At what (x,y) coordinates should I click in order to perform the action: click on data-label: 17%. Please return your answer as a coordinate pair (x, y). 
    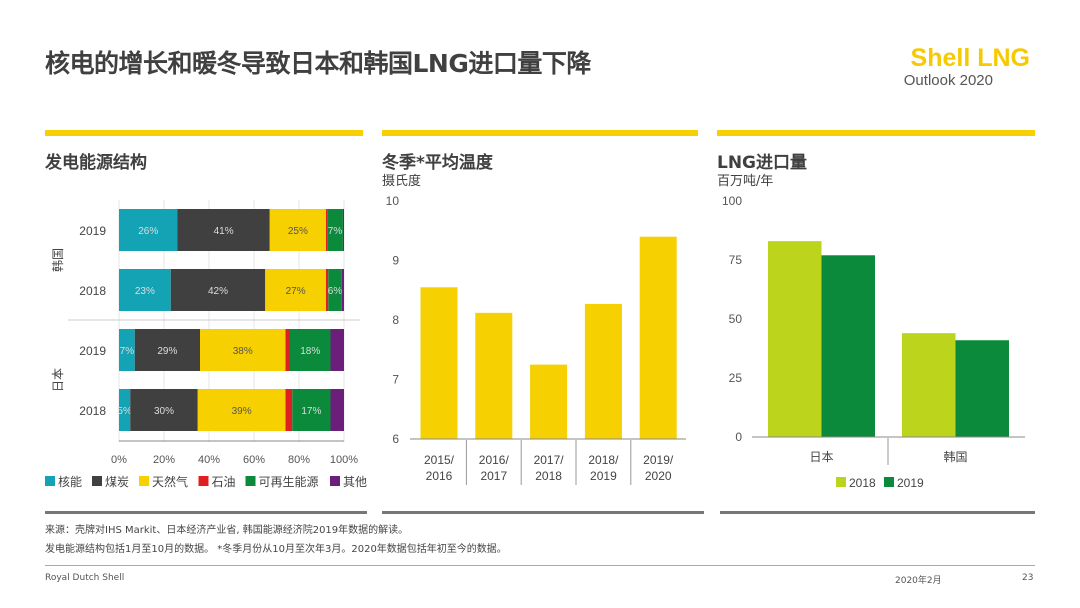
    Looking at the image, I should click on (311, 411).